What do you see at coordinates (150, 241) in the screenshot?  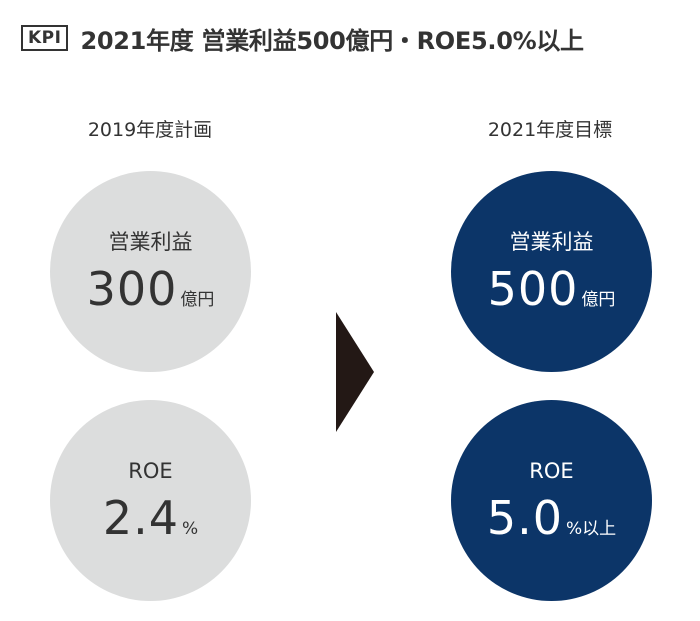 I see `plan-2019-operating-profit-label: 営業利益` at bounding box center [150, 241].